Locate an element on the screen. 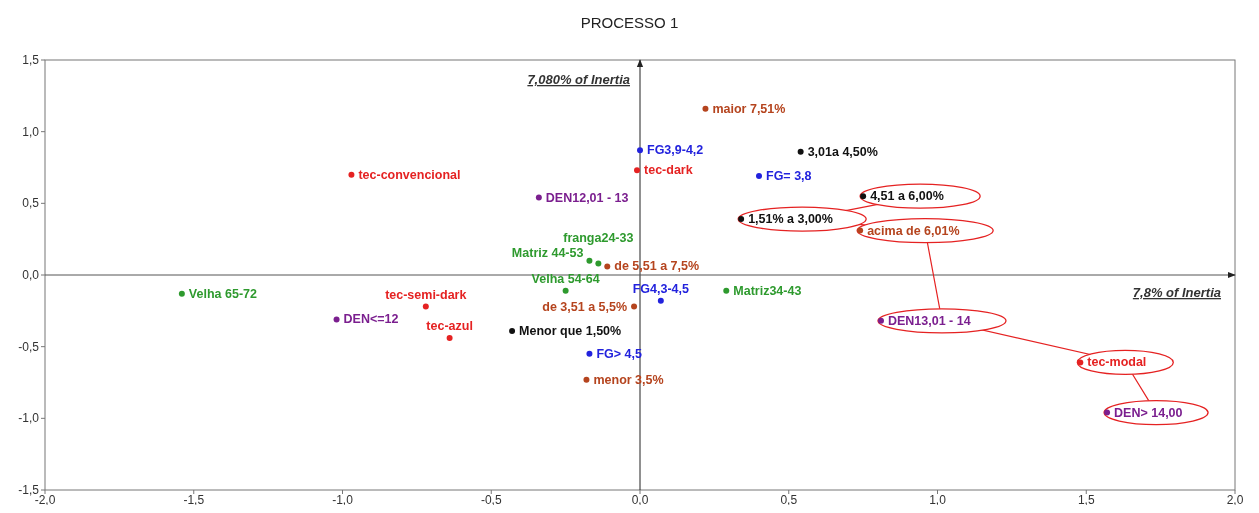 The width and height of the screenshot is (1259, 513). y-tick-label: 0,0 is located at coordinates (31, 275).